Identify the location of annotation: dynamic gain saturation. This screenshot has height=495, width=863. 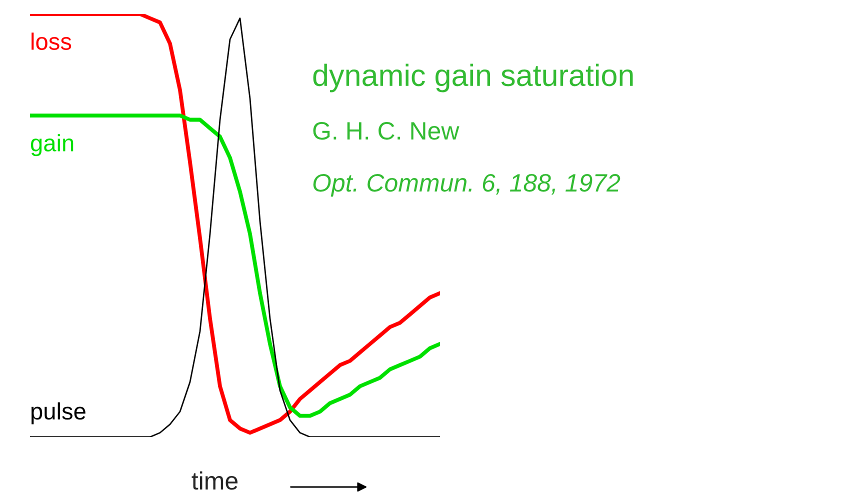
(473, 78).